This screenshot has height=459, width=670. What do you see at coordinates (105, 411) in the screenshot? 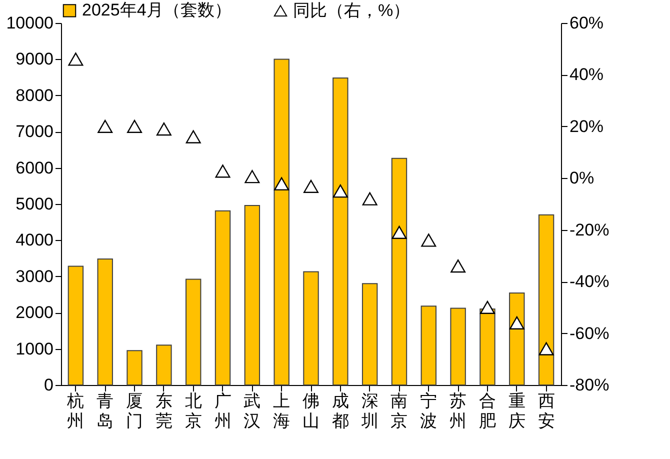
I see `x-tick-label: 青岛` at bounding box center [105, 411].